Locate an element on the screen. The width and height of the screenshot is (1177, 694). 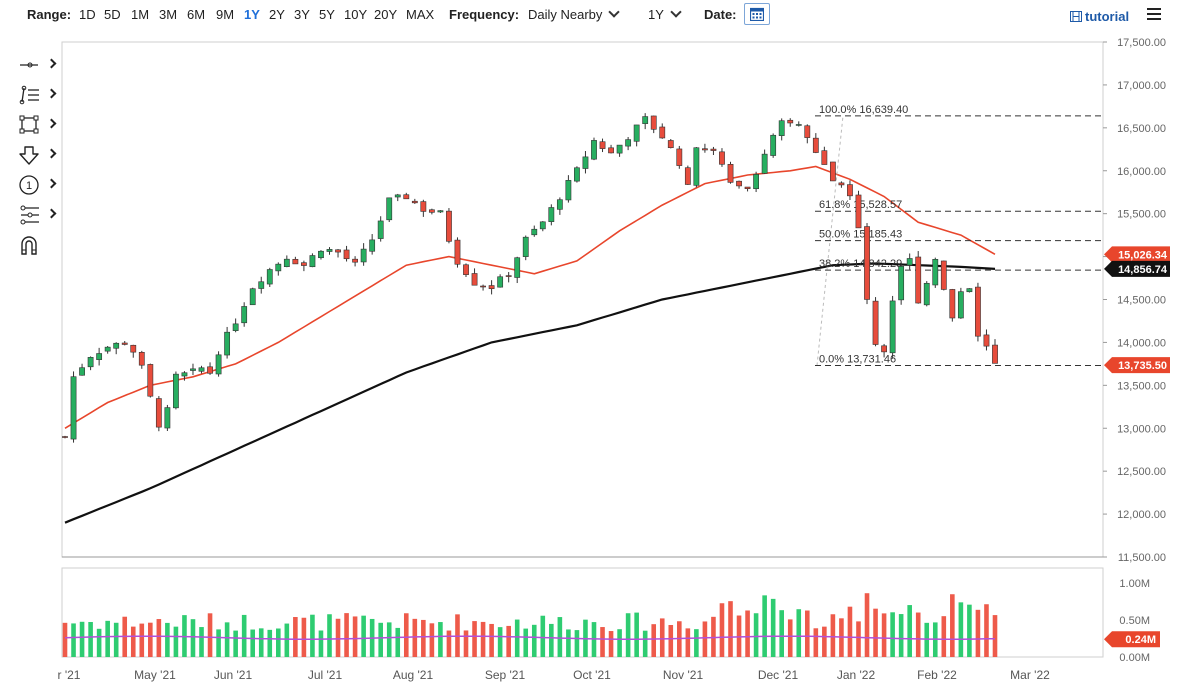
x-tick-label: Aug '21 is located at coordinates (413, 675).